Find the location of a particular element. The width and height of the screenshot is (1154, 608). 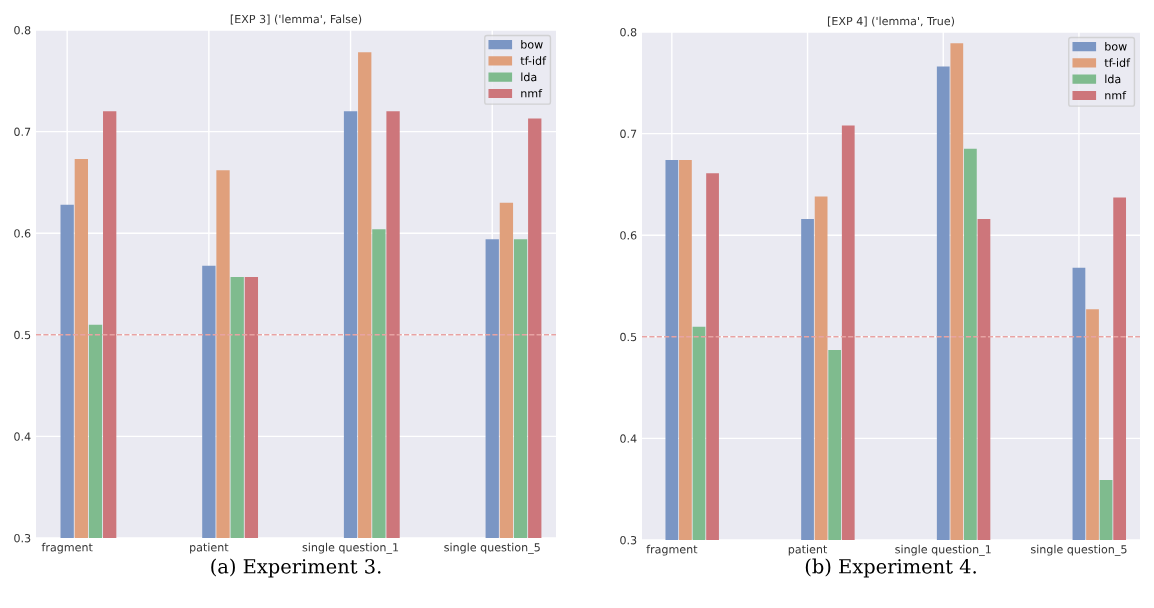

text: (b) Experiment 4. is located at coordinates (890, 568).